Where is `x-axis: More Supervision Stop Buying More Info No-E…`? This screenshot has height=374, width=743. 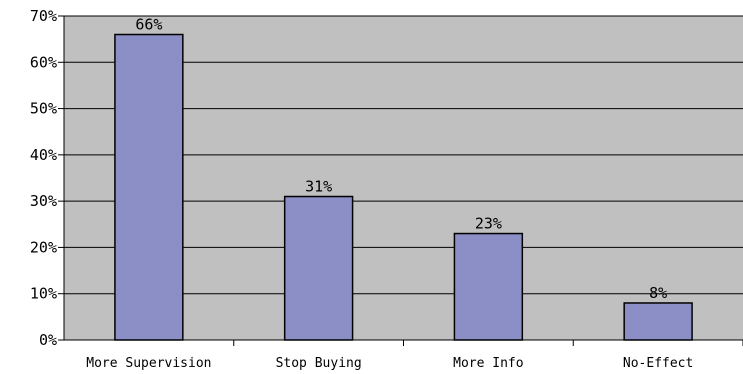
x-axis: More Supervision Stop Buying More Info No-E… is located at coordinates (403, 355).